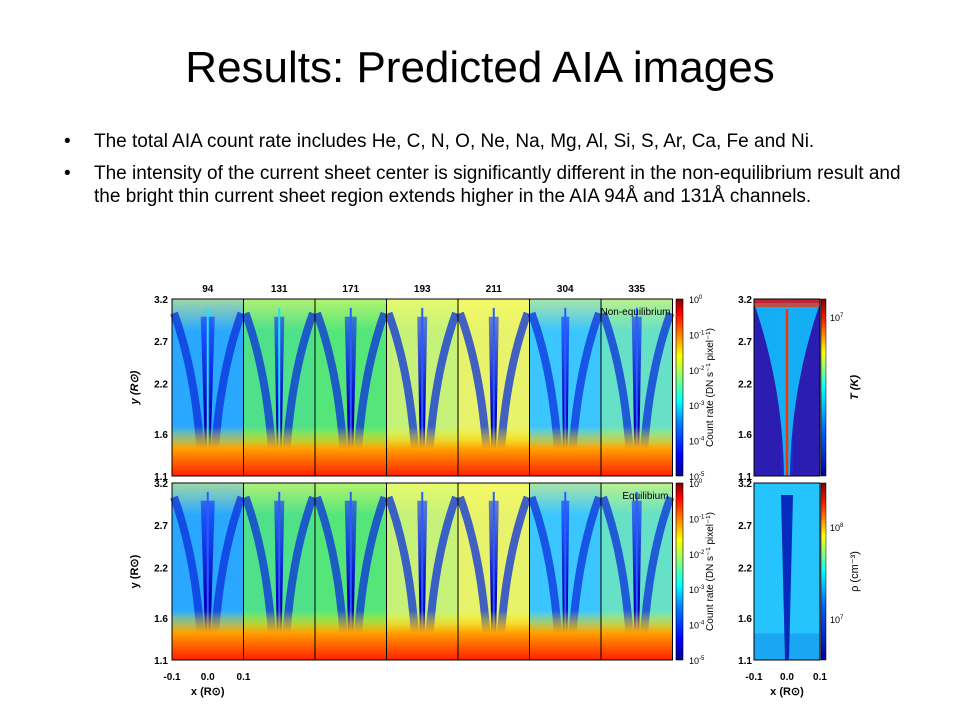 The image size is (960, 720). Describe the element at coordinates (645, 496) in the screenshot. I see `row-label-equilibrium: Equilibium` at that location.